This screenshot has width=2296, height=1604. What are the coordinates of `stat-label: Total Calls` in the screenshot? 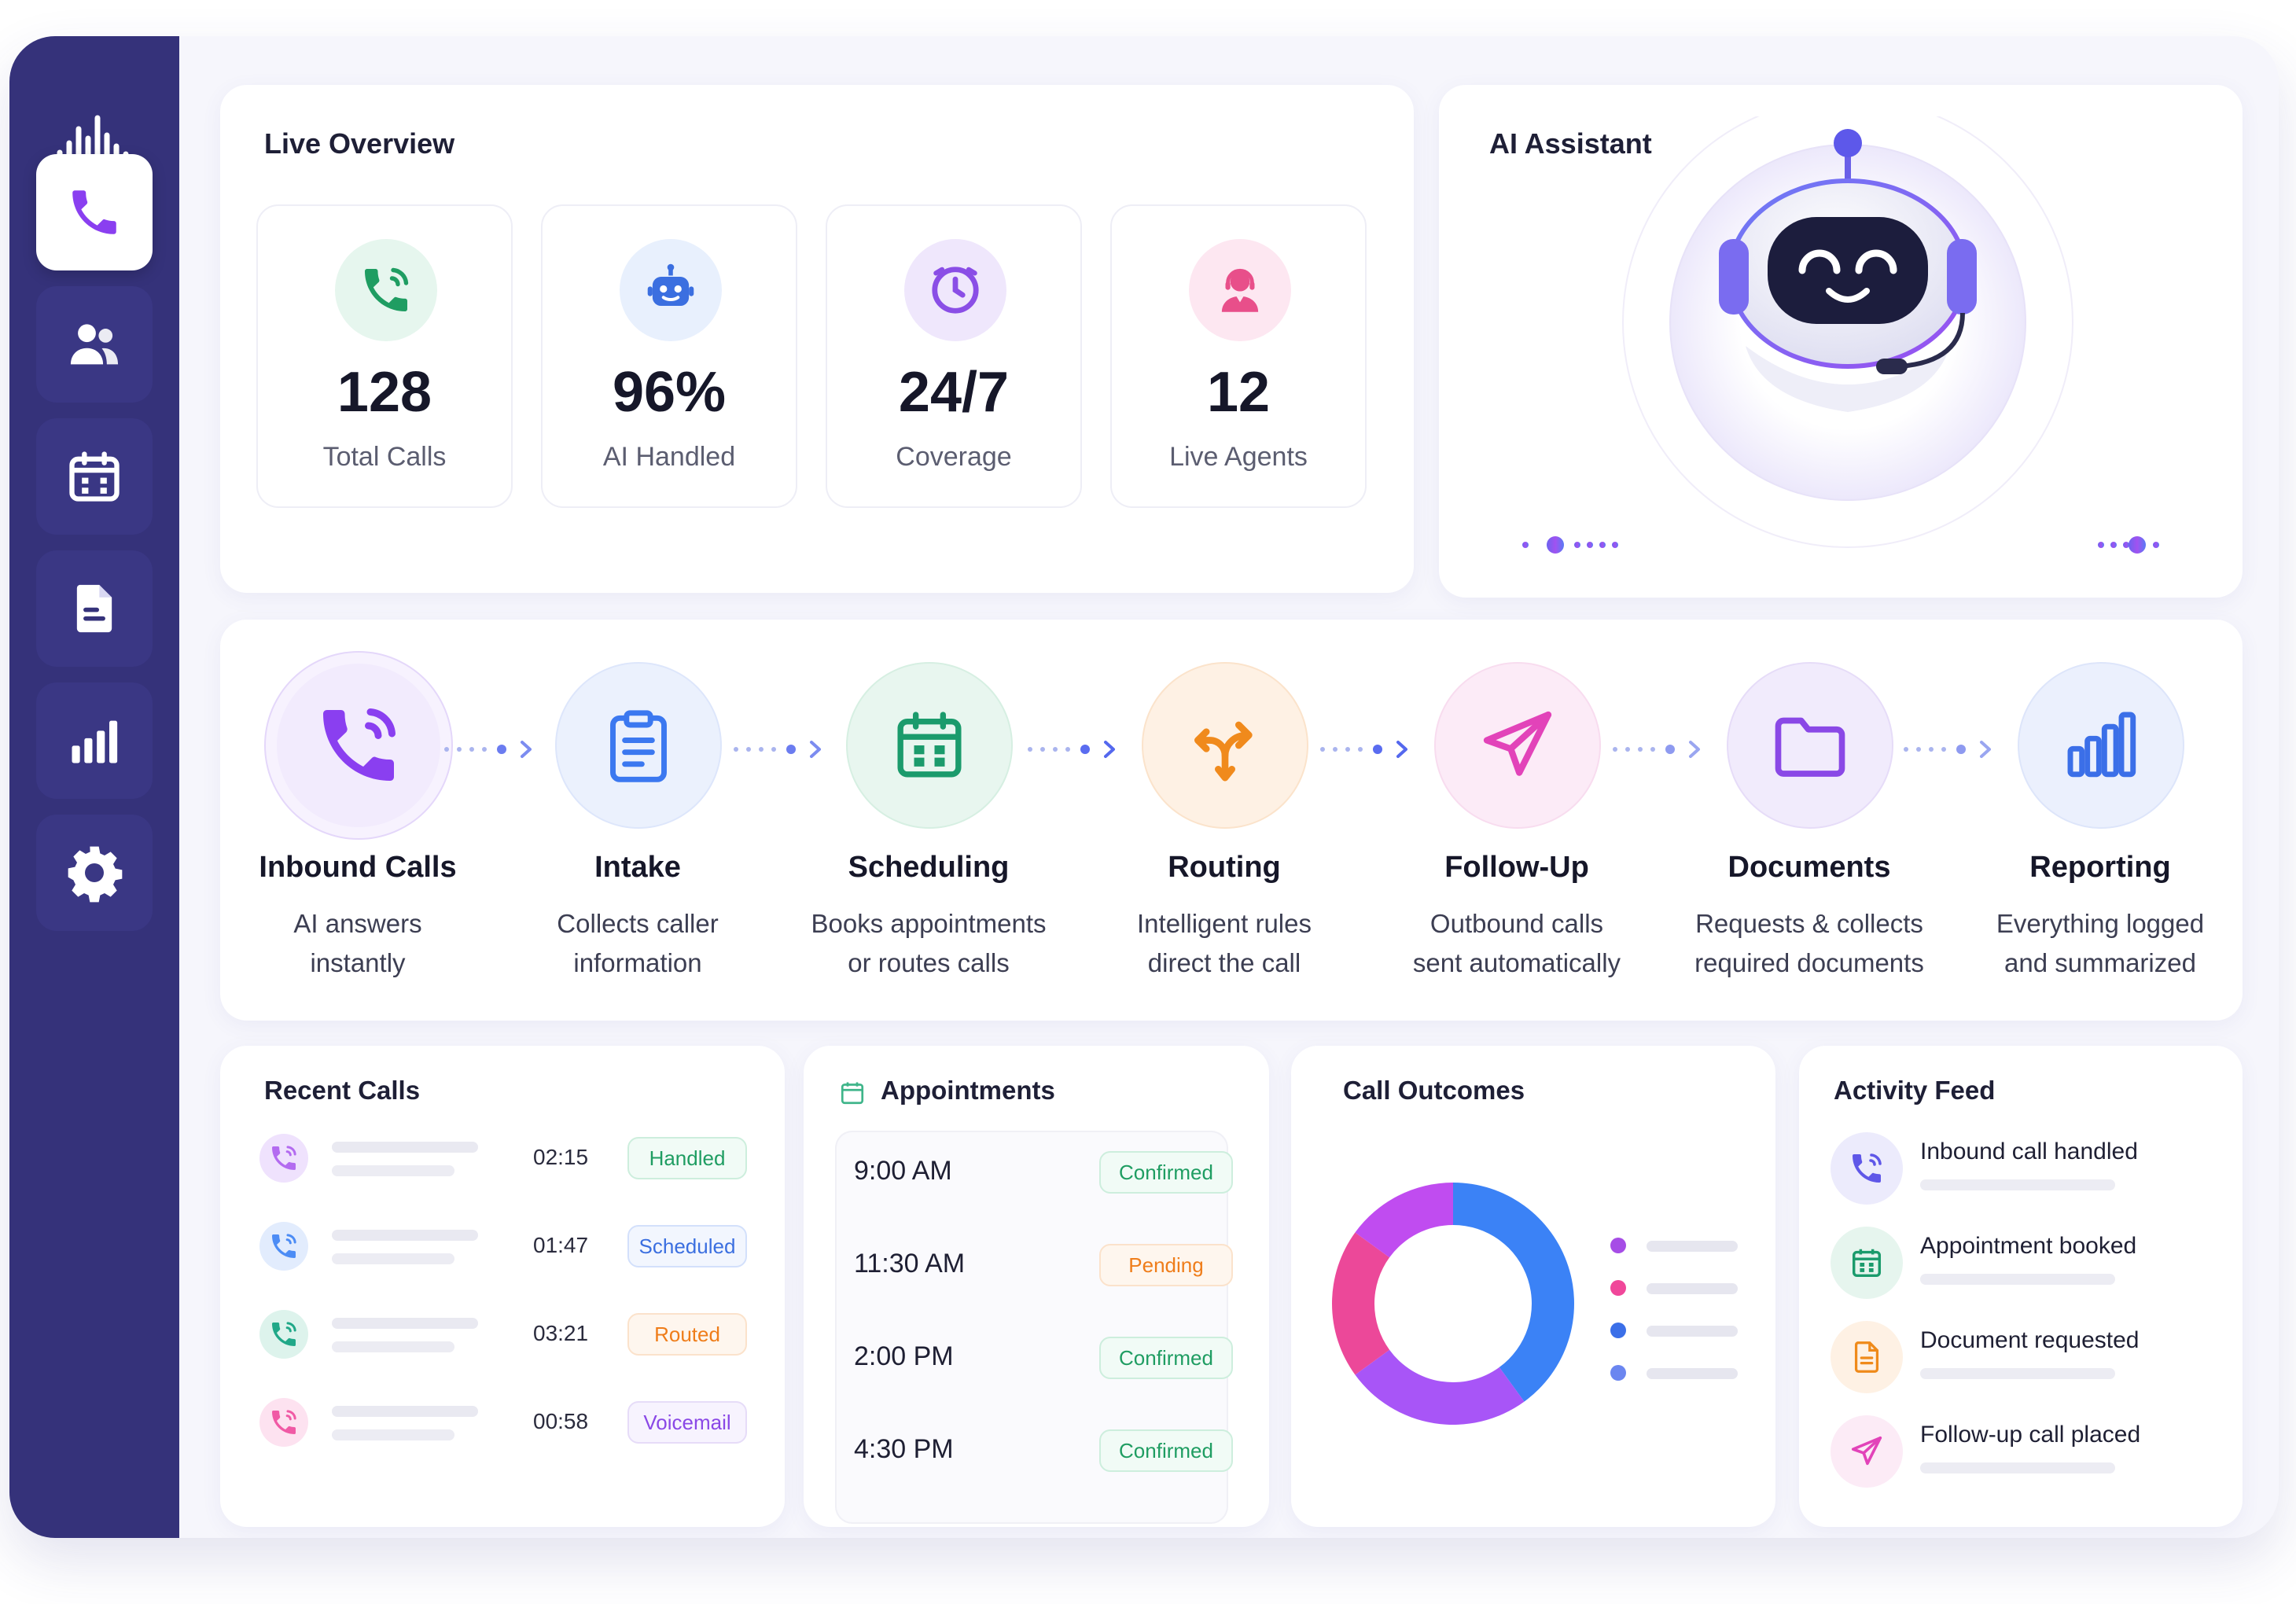 It's located at (384, 457).